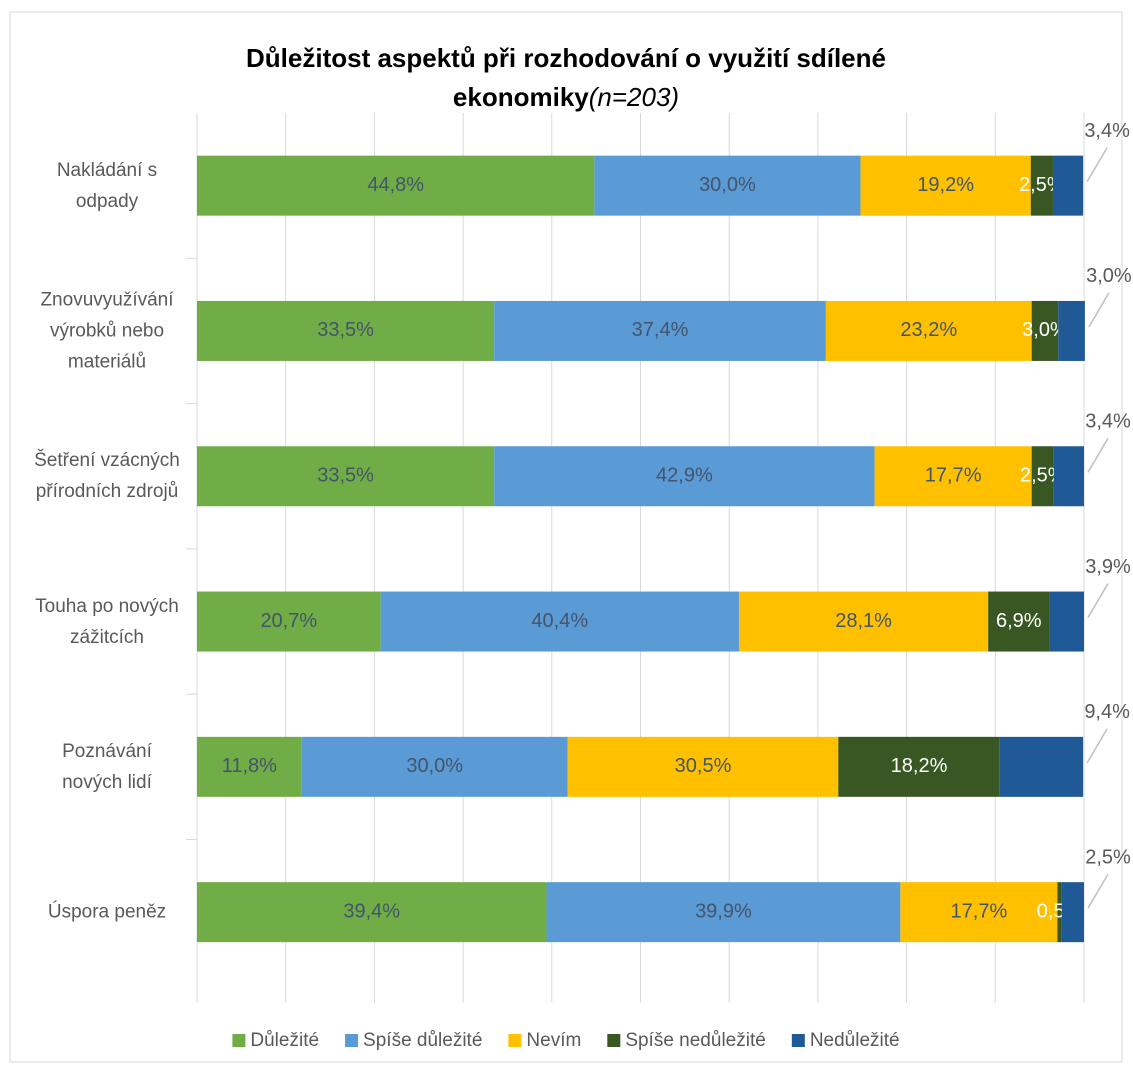 This screenshot has height=1071, width=1133. I want to click on data-label: 42,9%, so click(684, 476).